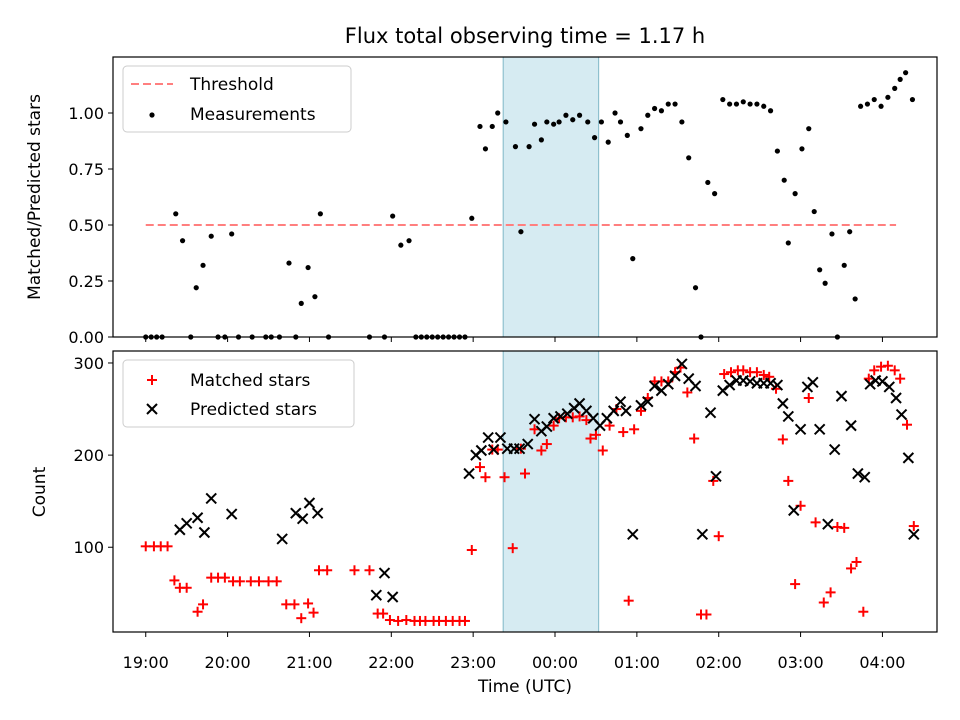 Image resolution: width=960 pixels, height=720 pixels. I want to click on x-tick-label: 04:00, so click(882, 662).